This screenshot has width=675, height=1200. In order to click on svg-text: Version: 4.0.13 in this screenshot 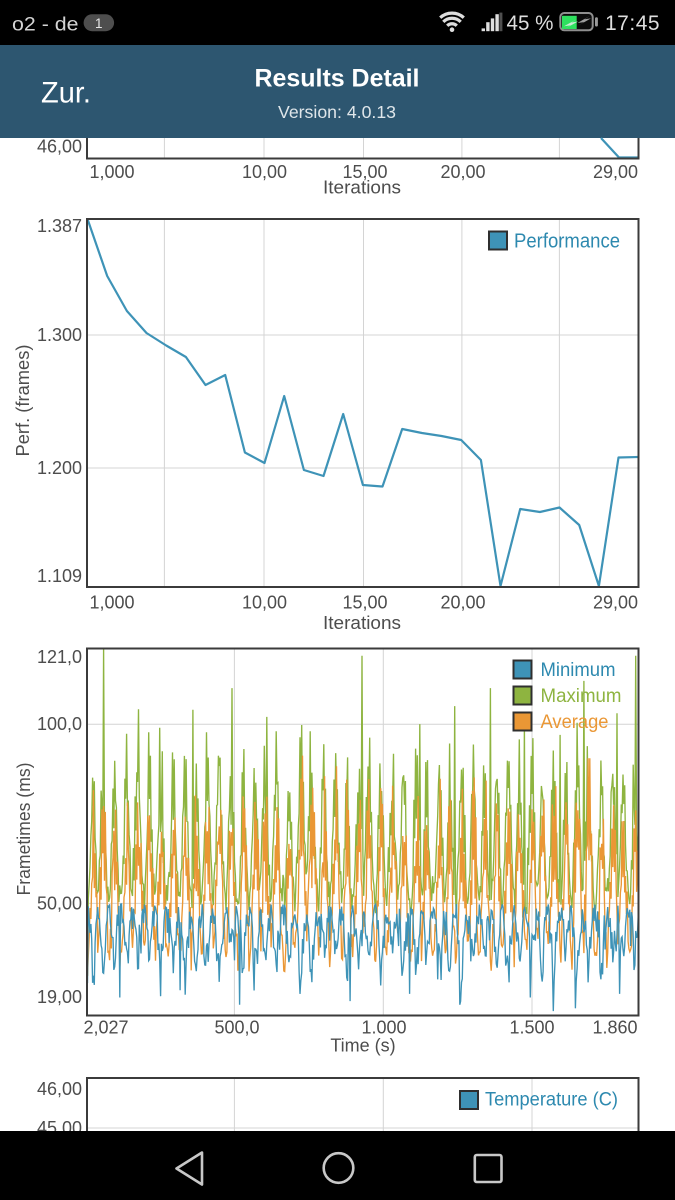, I will do `click(337, 112)`.